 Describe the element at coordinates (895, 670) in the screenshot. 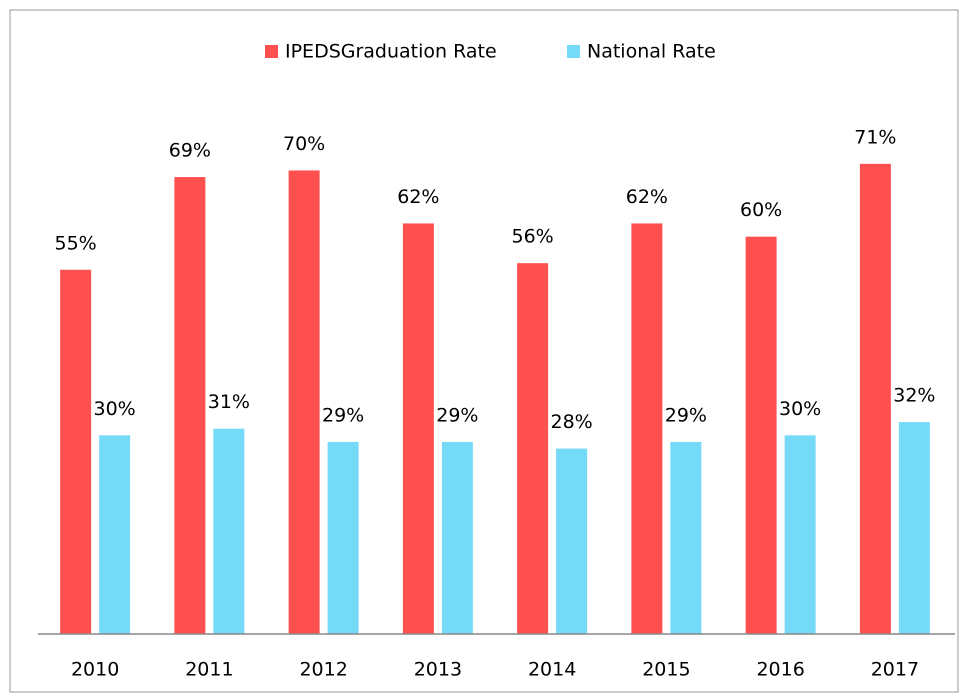

I see `x-tick-label: 2017` at that location.